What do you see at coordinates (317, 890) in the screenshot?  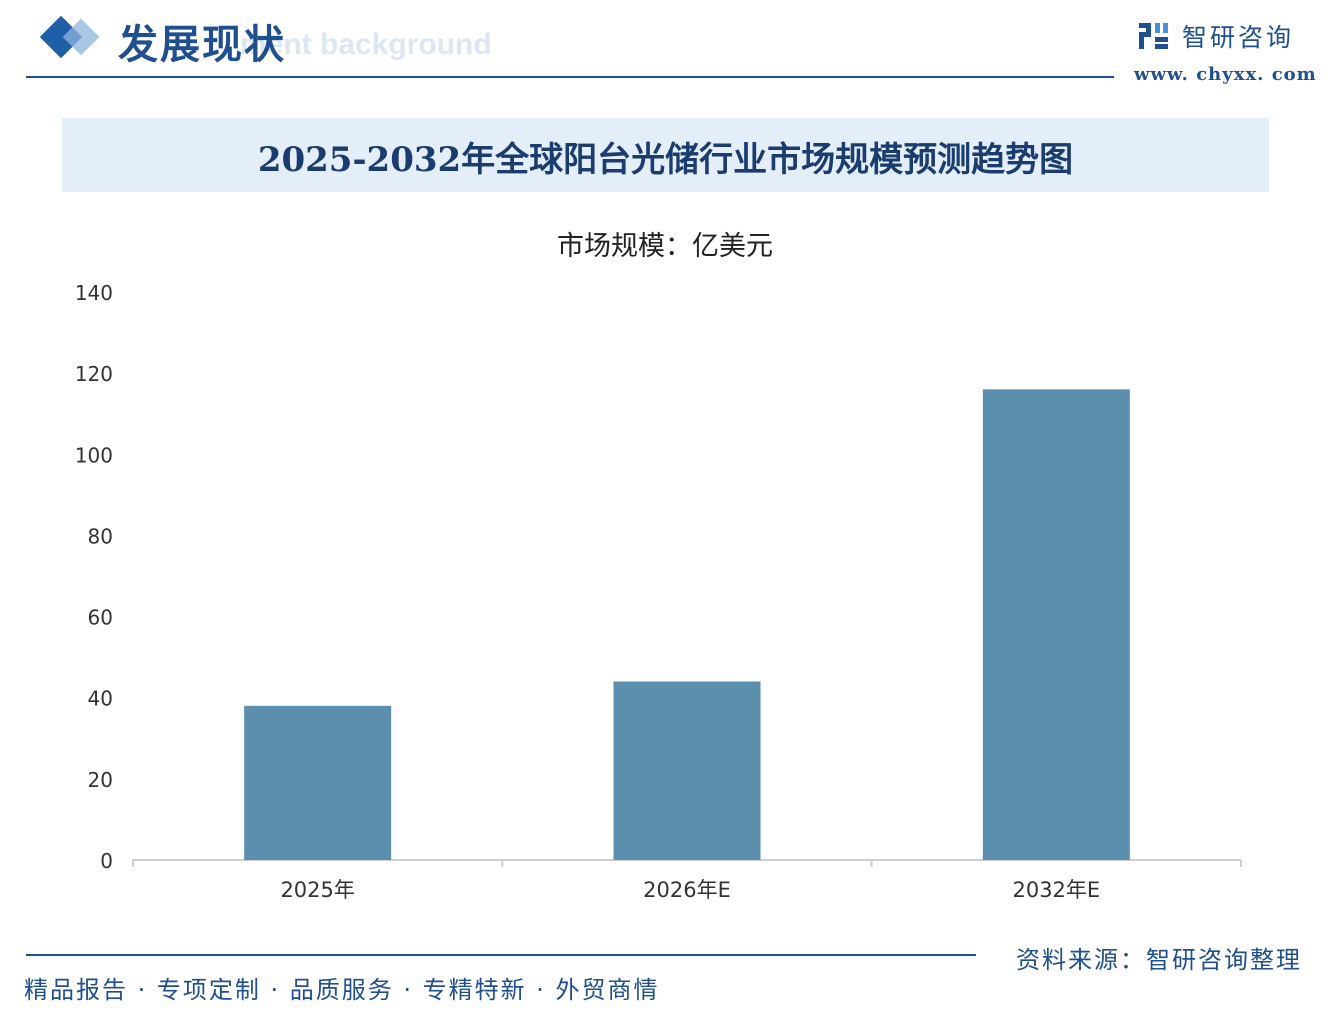 I see `x-tick-label: 2025年` at bounding box center [317, 890].